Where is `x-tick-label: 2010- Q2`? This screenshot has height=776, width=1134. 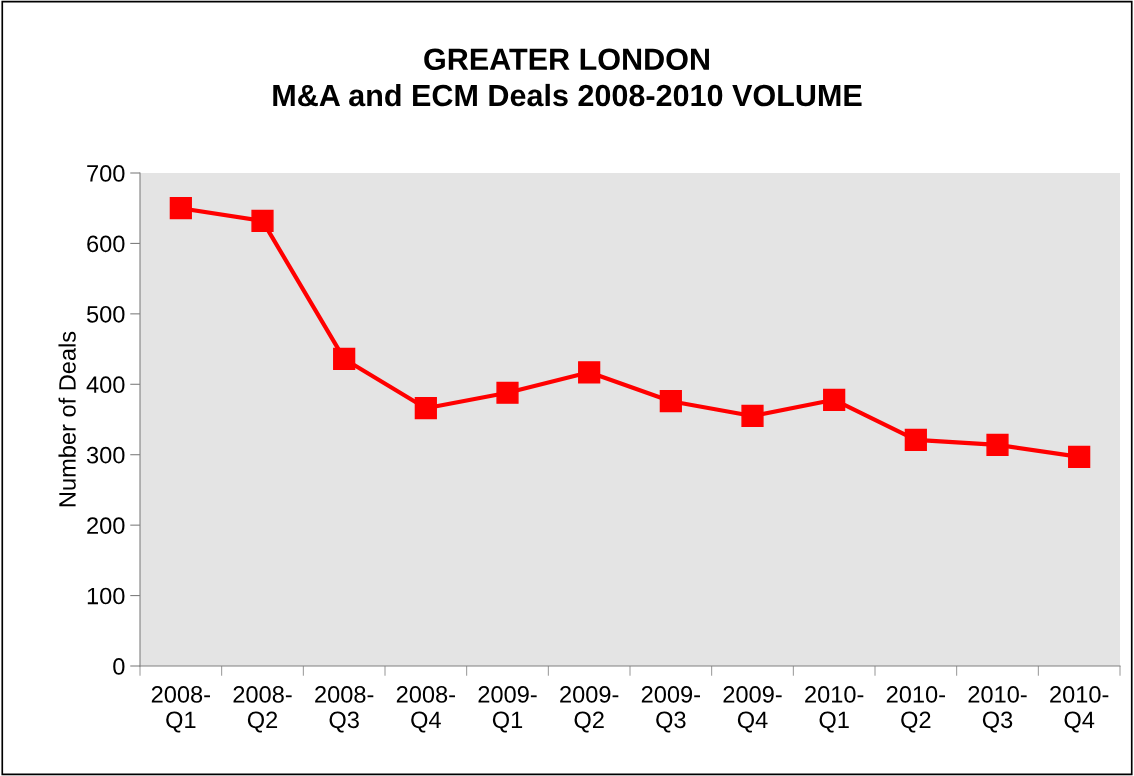
x-tick-label: 2010- Q2 is located at coordinates (915, 709).